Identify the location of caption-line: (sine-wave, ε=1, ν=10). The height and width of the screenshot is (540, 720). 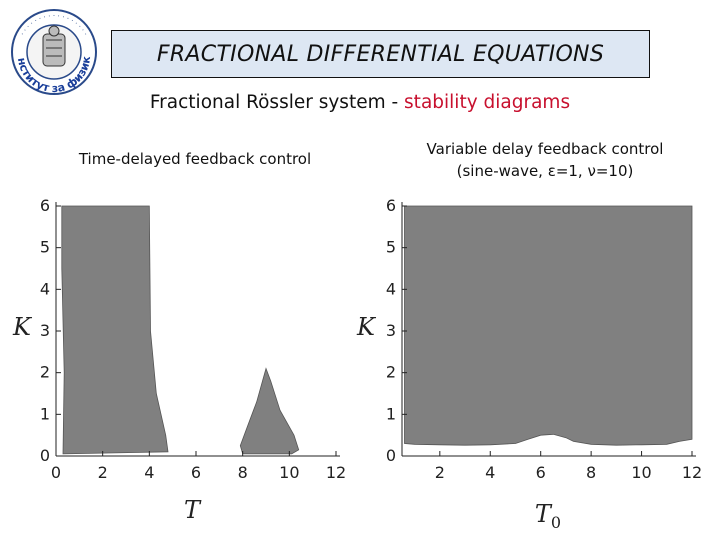
(545, 171).